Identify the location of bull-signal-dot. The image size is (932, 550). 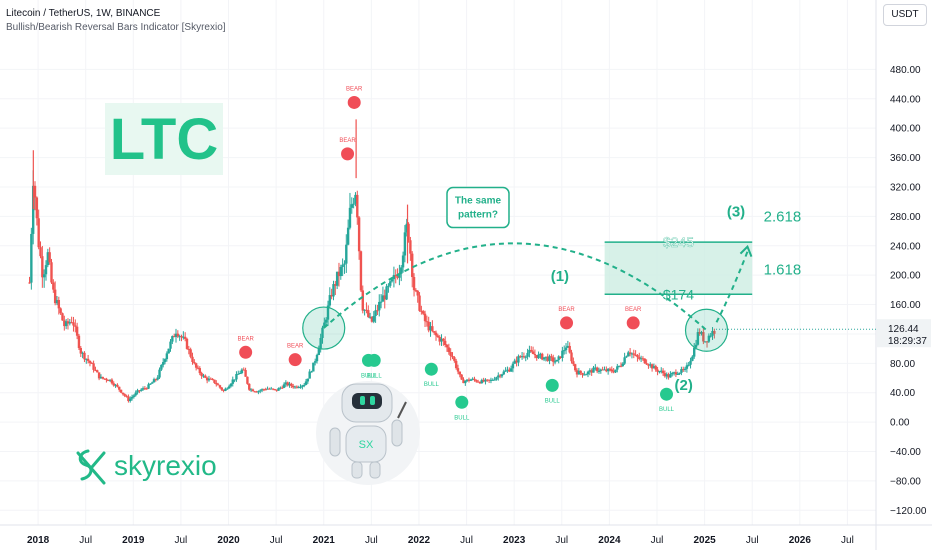
(462, 402).